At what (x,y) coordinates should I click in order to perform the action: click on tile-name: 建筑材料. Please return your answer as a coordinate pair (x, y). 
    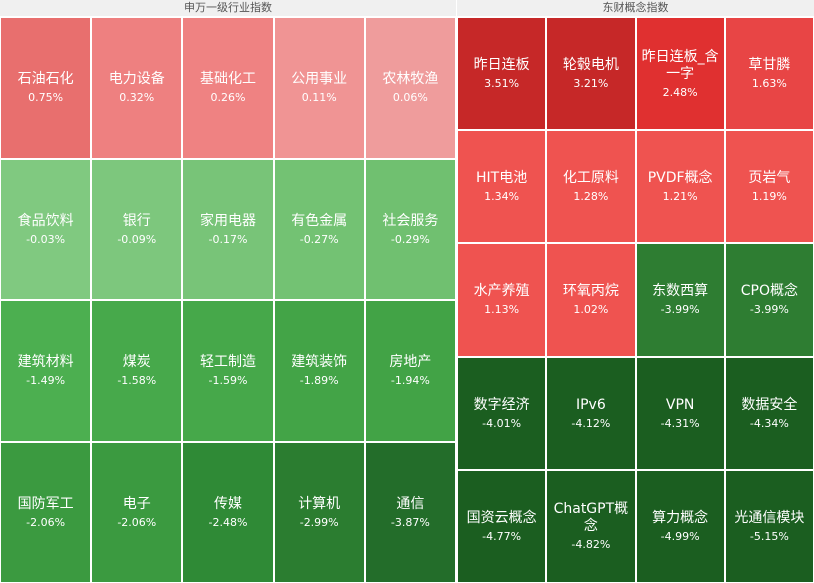
    Looking at the image, I should click on (45, 362).